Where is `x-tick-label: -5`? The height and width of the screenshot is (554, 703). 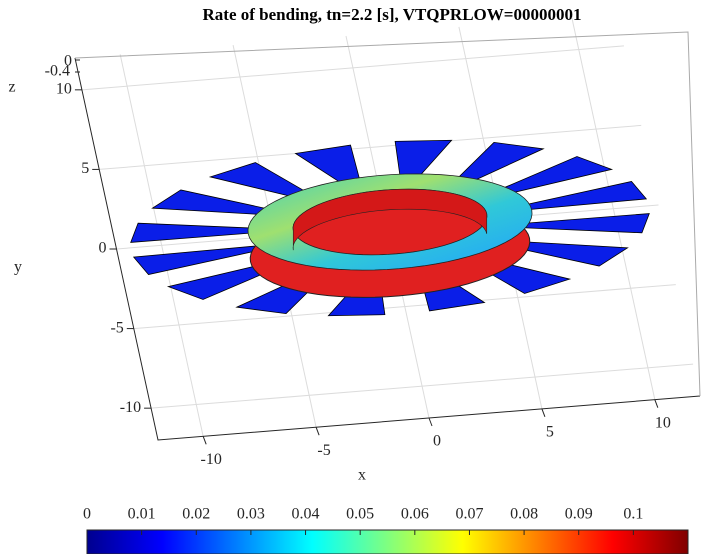
x-tick-label: -5 is located at coordinates (323, 450).